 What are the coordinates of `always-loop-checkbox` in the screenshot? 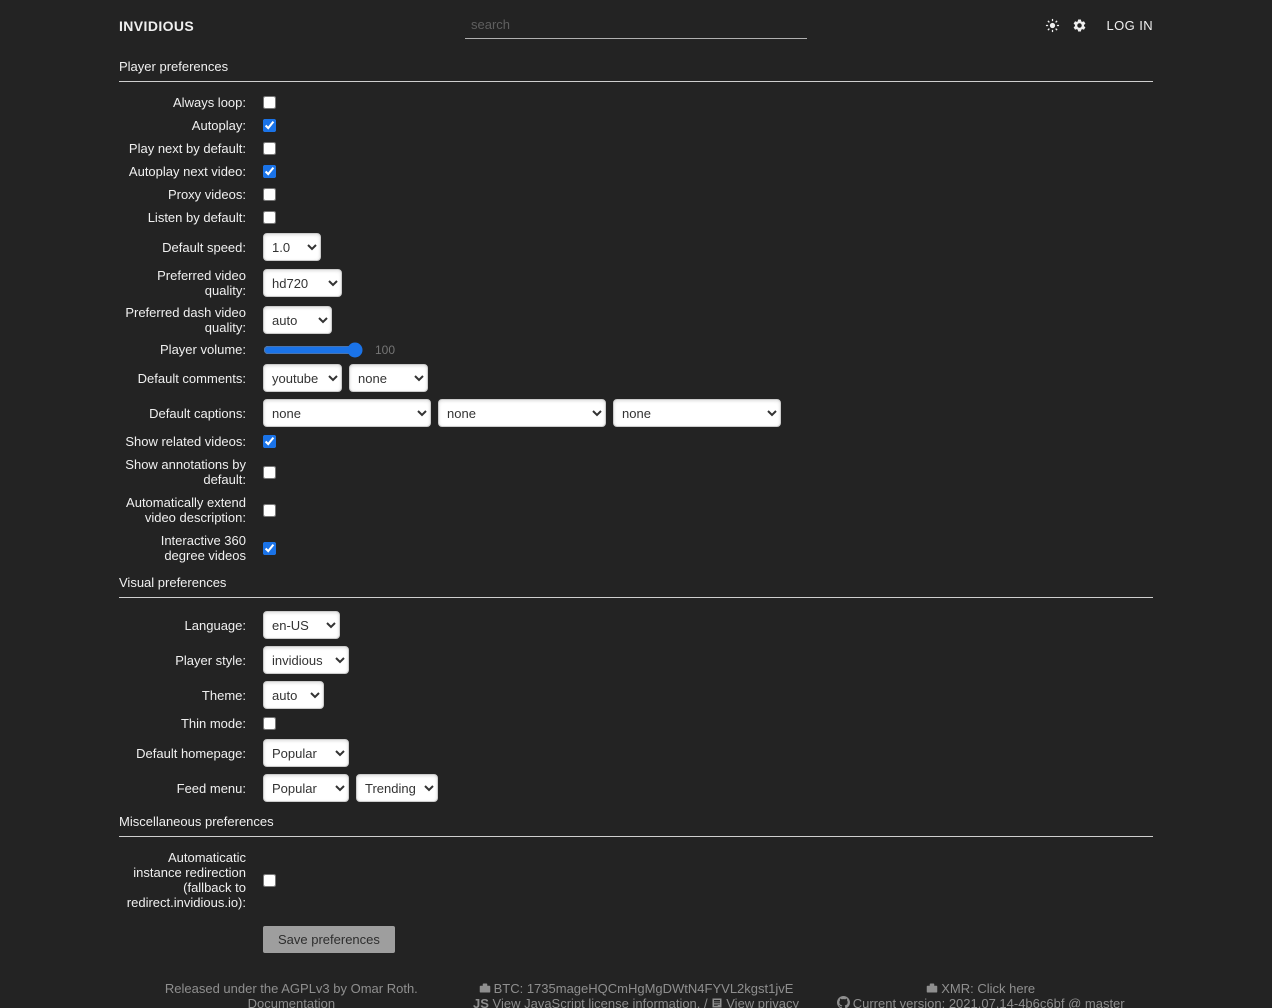 It's located at (269, 102).